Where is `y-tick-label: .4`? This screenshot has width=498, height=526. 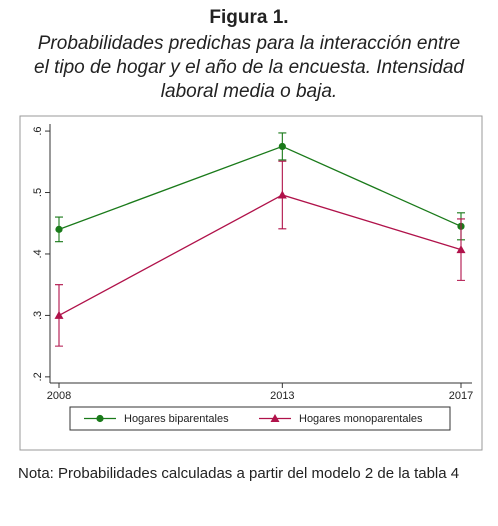 y-tick-label: .4 is located at coordinates (38, 253).